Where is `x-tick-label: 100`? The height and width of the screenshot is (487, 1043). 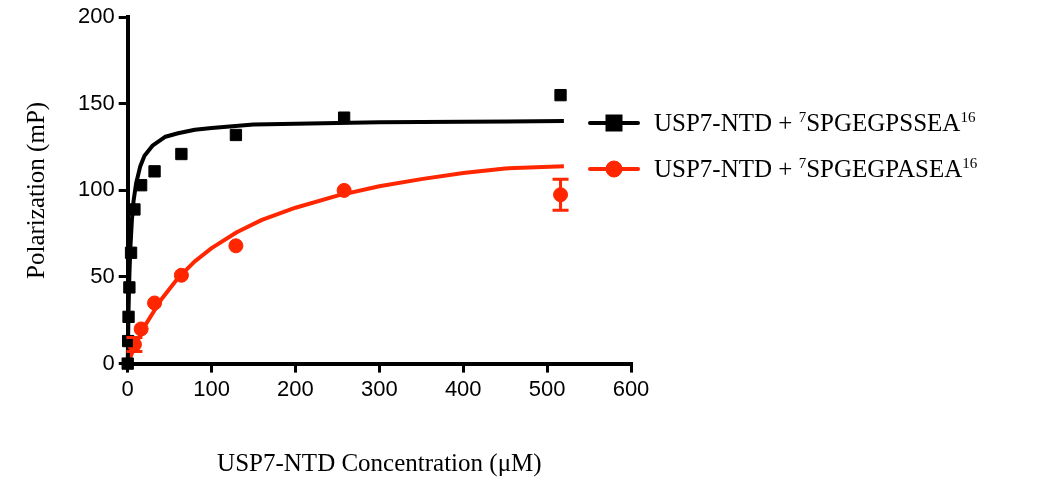 x-tick-label: 100 is located at coordinates (211, 388).